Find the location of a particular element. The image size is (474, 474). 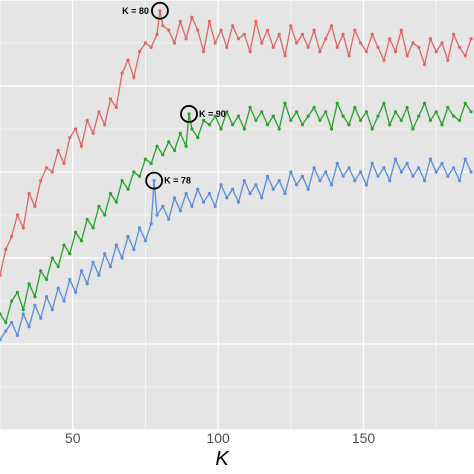

annotations: K = 80 K = 90 K = 78 is located at coordinates (174, 95).